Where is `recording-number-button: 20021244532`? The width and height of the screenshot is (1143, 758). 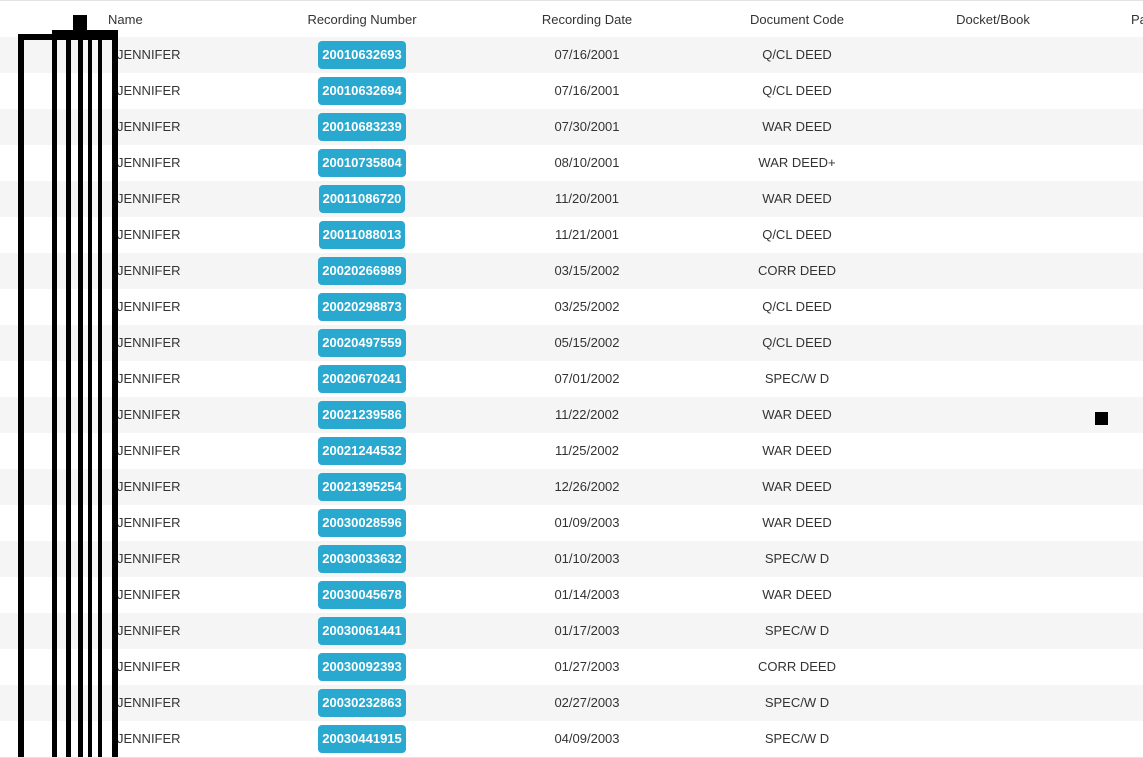
recording-number-button: 20021244532 is located at coordinates (362, 450).